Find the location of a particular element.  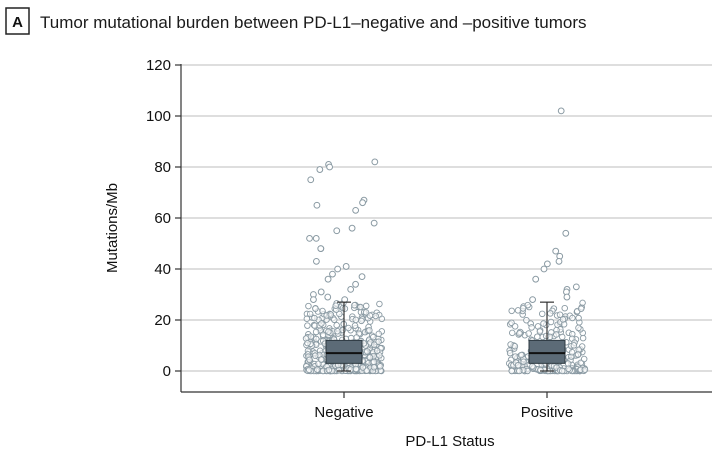

box-negative is located at coordinates (344, 351).